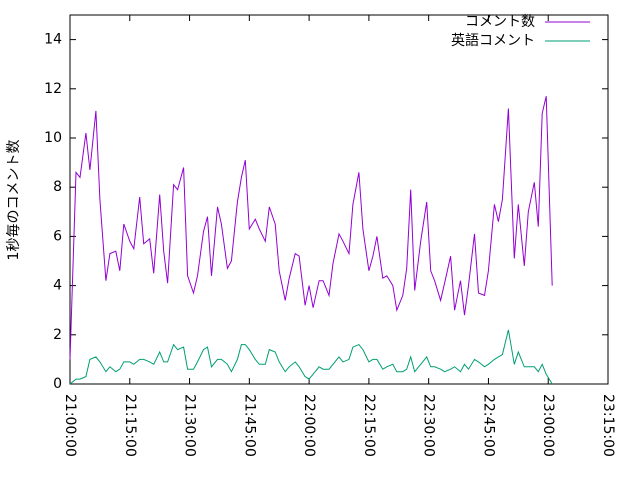 Image resolution: width=640 pixels, height=480 pixels. Describe the element at coordinates (309, 425) in the screenshot. I see `x-tick-label: 22:00:00` at that location.